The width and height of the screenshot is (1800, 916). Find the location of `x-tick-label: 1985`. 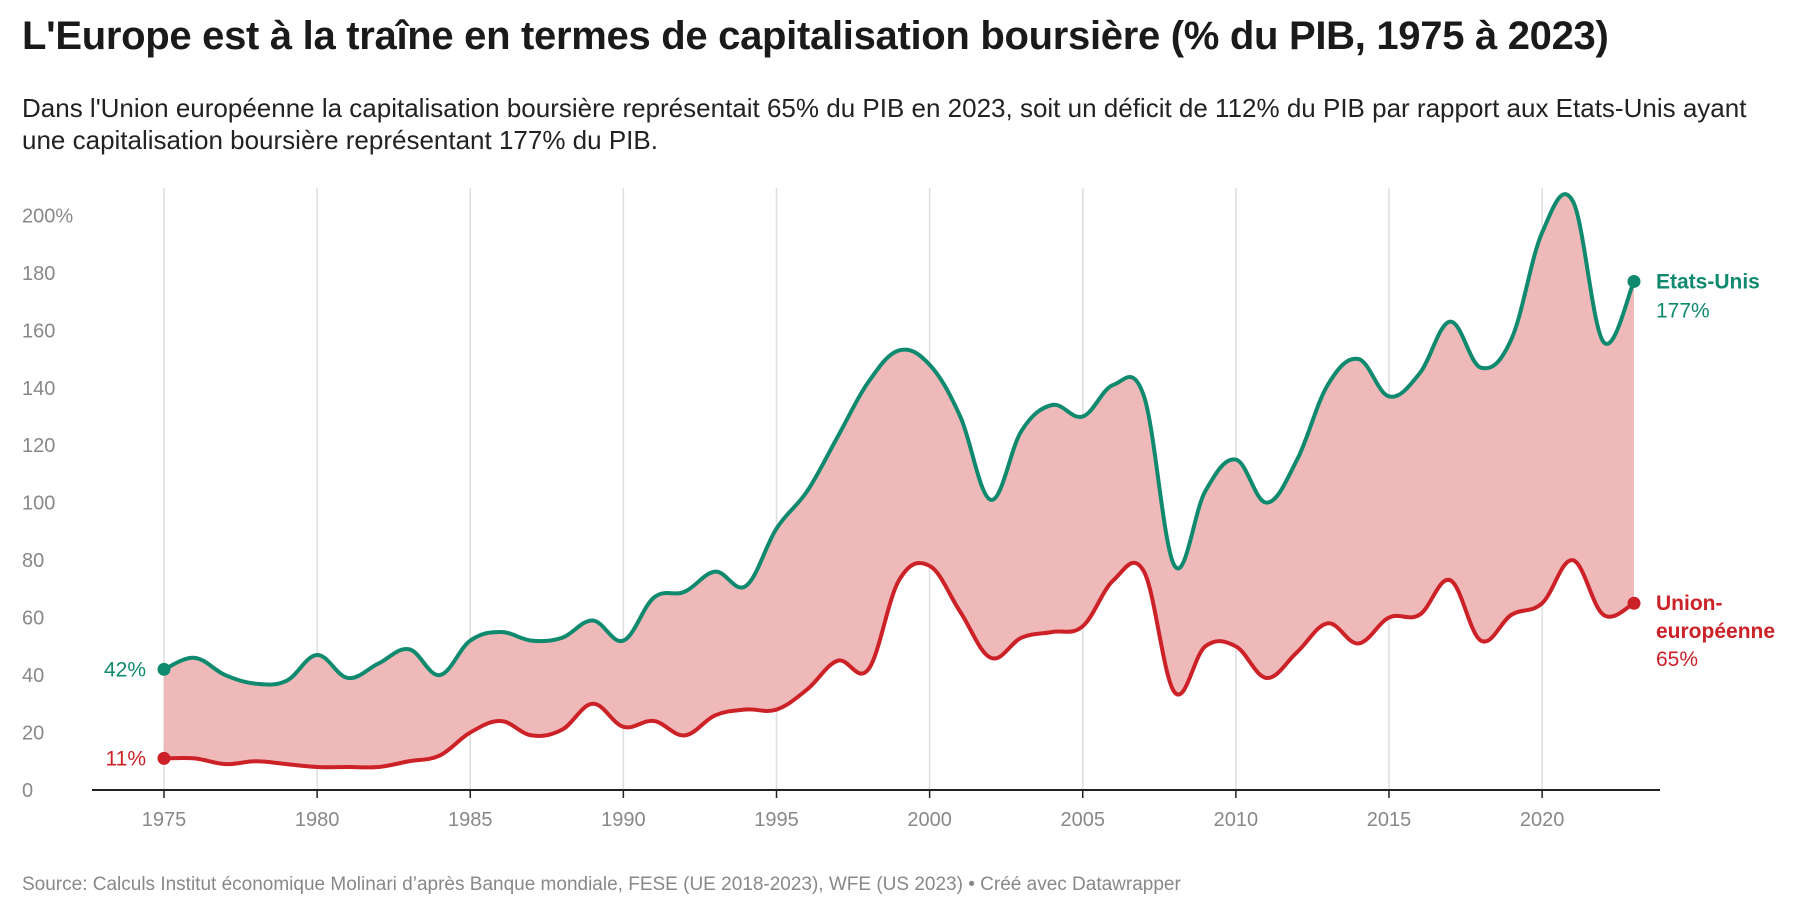

x-tick-label: 1985 is located at coordinates (470, 820).